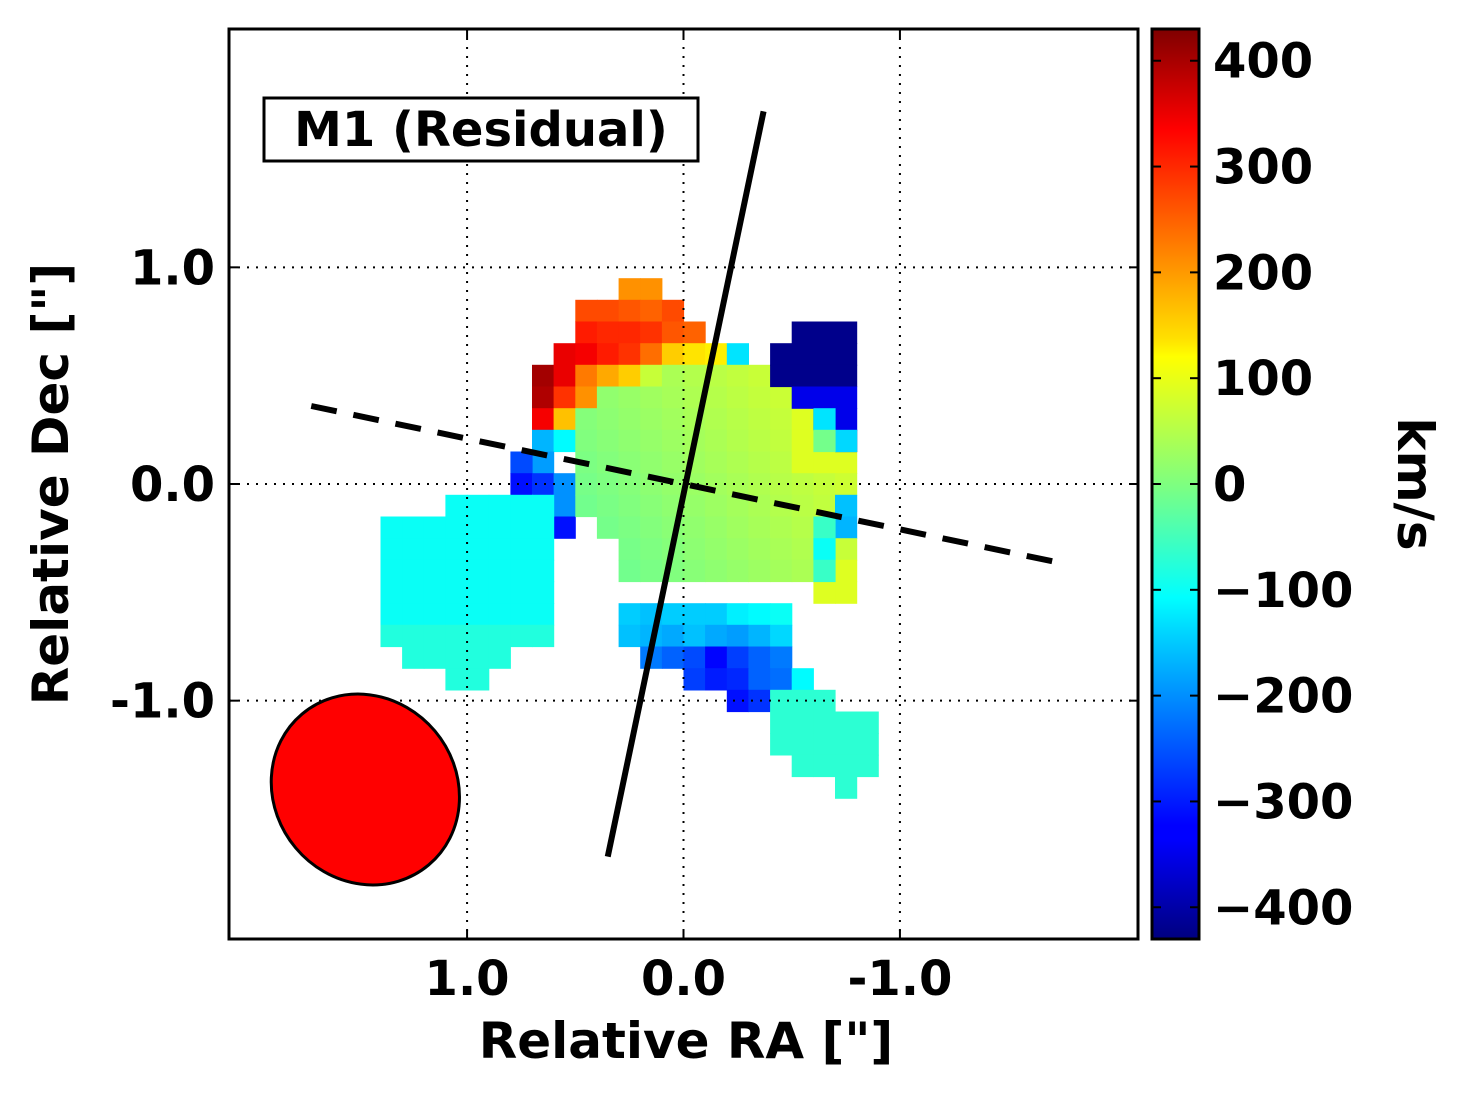 This screenshot has width=1462, height=1095. I want to click on y-tick-label: 0.0, so click(172, 485).